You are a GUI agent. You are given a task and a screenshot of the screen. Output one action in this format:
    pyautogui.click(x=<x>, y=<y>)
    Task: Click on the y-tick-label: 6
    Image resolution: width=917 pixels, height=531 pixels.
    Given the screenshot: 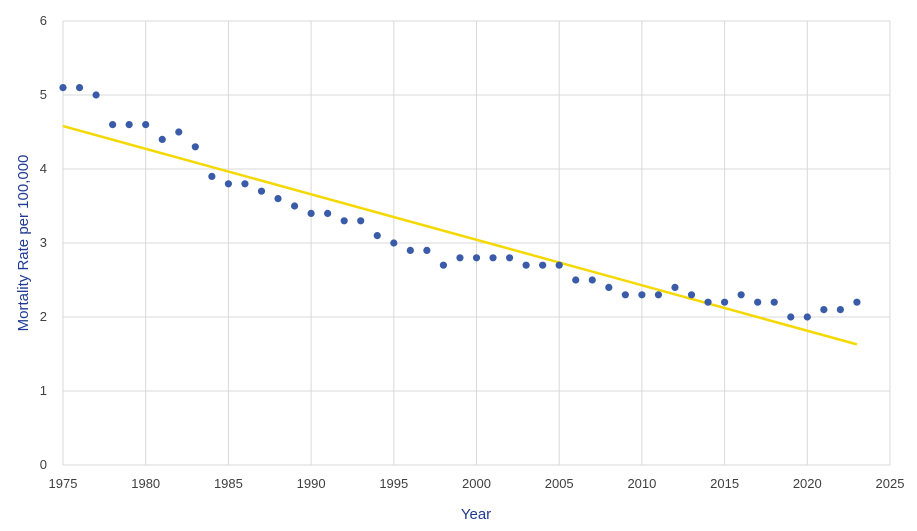 What is the action you would take?
    pyautogui.click(x=43, y=20)
    